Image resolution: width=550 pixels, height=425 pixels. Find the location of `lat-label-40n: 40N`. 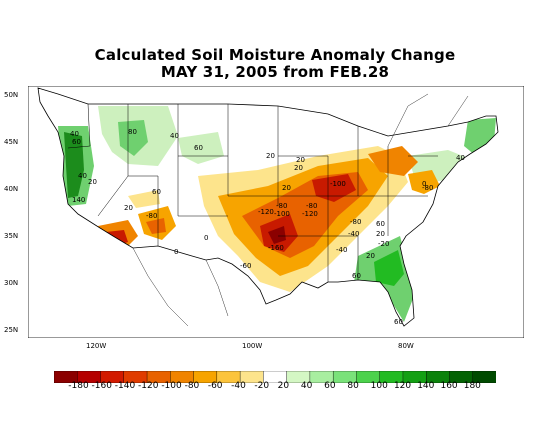

lat-label-40n: 40N is located at coordinates (11, 189).